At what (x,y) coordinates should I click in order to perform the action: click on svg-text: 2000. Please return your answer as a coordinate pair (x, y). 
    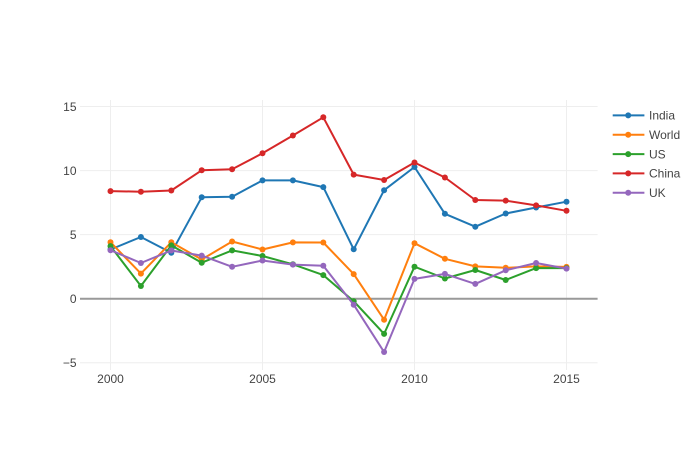
    Looking at the image, I should click on (110, 379).